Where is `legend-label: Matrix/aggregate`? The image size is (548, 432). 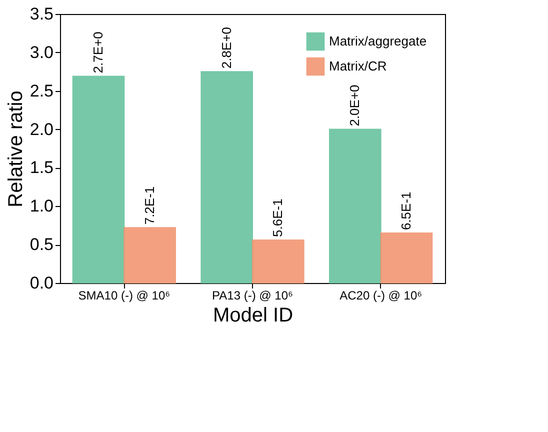
legend-label: Matrix/aggregate is located at coordinates (378, 41).